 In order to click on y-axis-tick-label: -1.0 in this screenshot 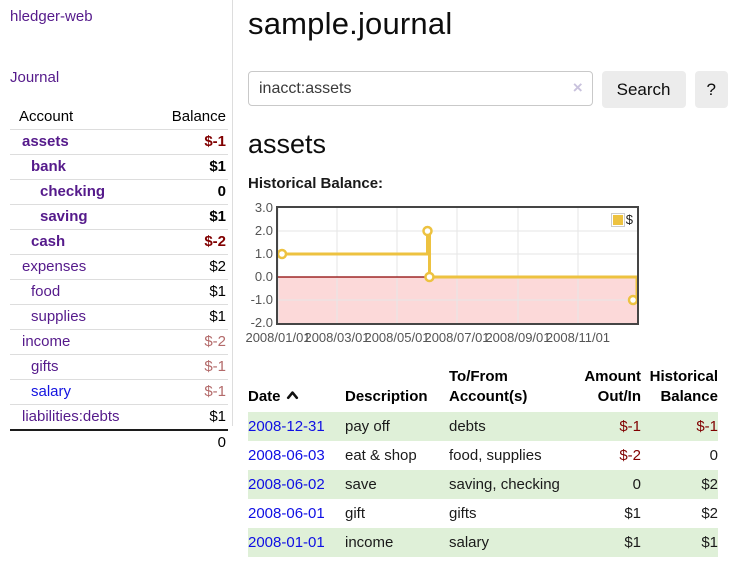, I will do `click(261, 299)`.